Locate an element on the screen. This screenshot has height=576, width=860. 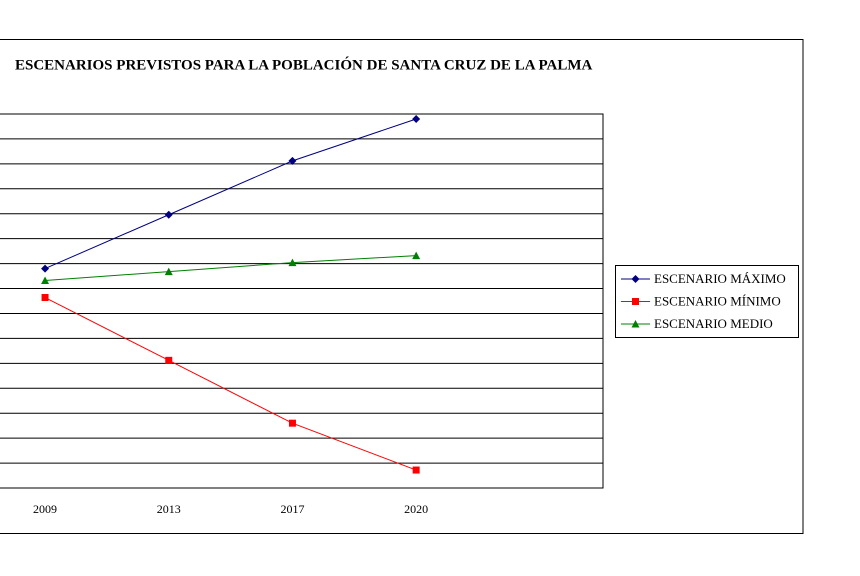
x-tick-label: 2017 is located at coordinates (292, 509).